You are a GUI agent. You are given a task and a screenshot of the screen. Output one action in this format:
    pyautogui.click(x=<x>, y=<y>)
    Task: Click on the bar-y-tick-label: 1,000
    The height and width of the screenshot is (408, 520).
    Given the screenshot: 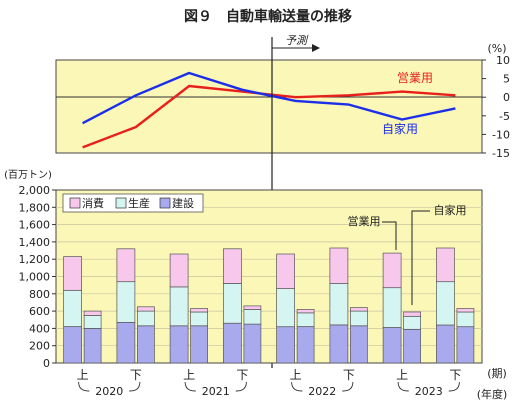 What is the action you would take?
    pyautogui.click(x=35, y=277)
    